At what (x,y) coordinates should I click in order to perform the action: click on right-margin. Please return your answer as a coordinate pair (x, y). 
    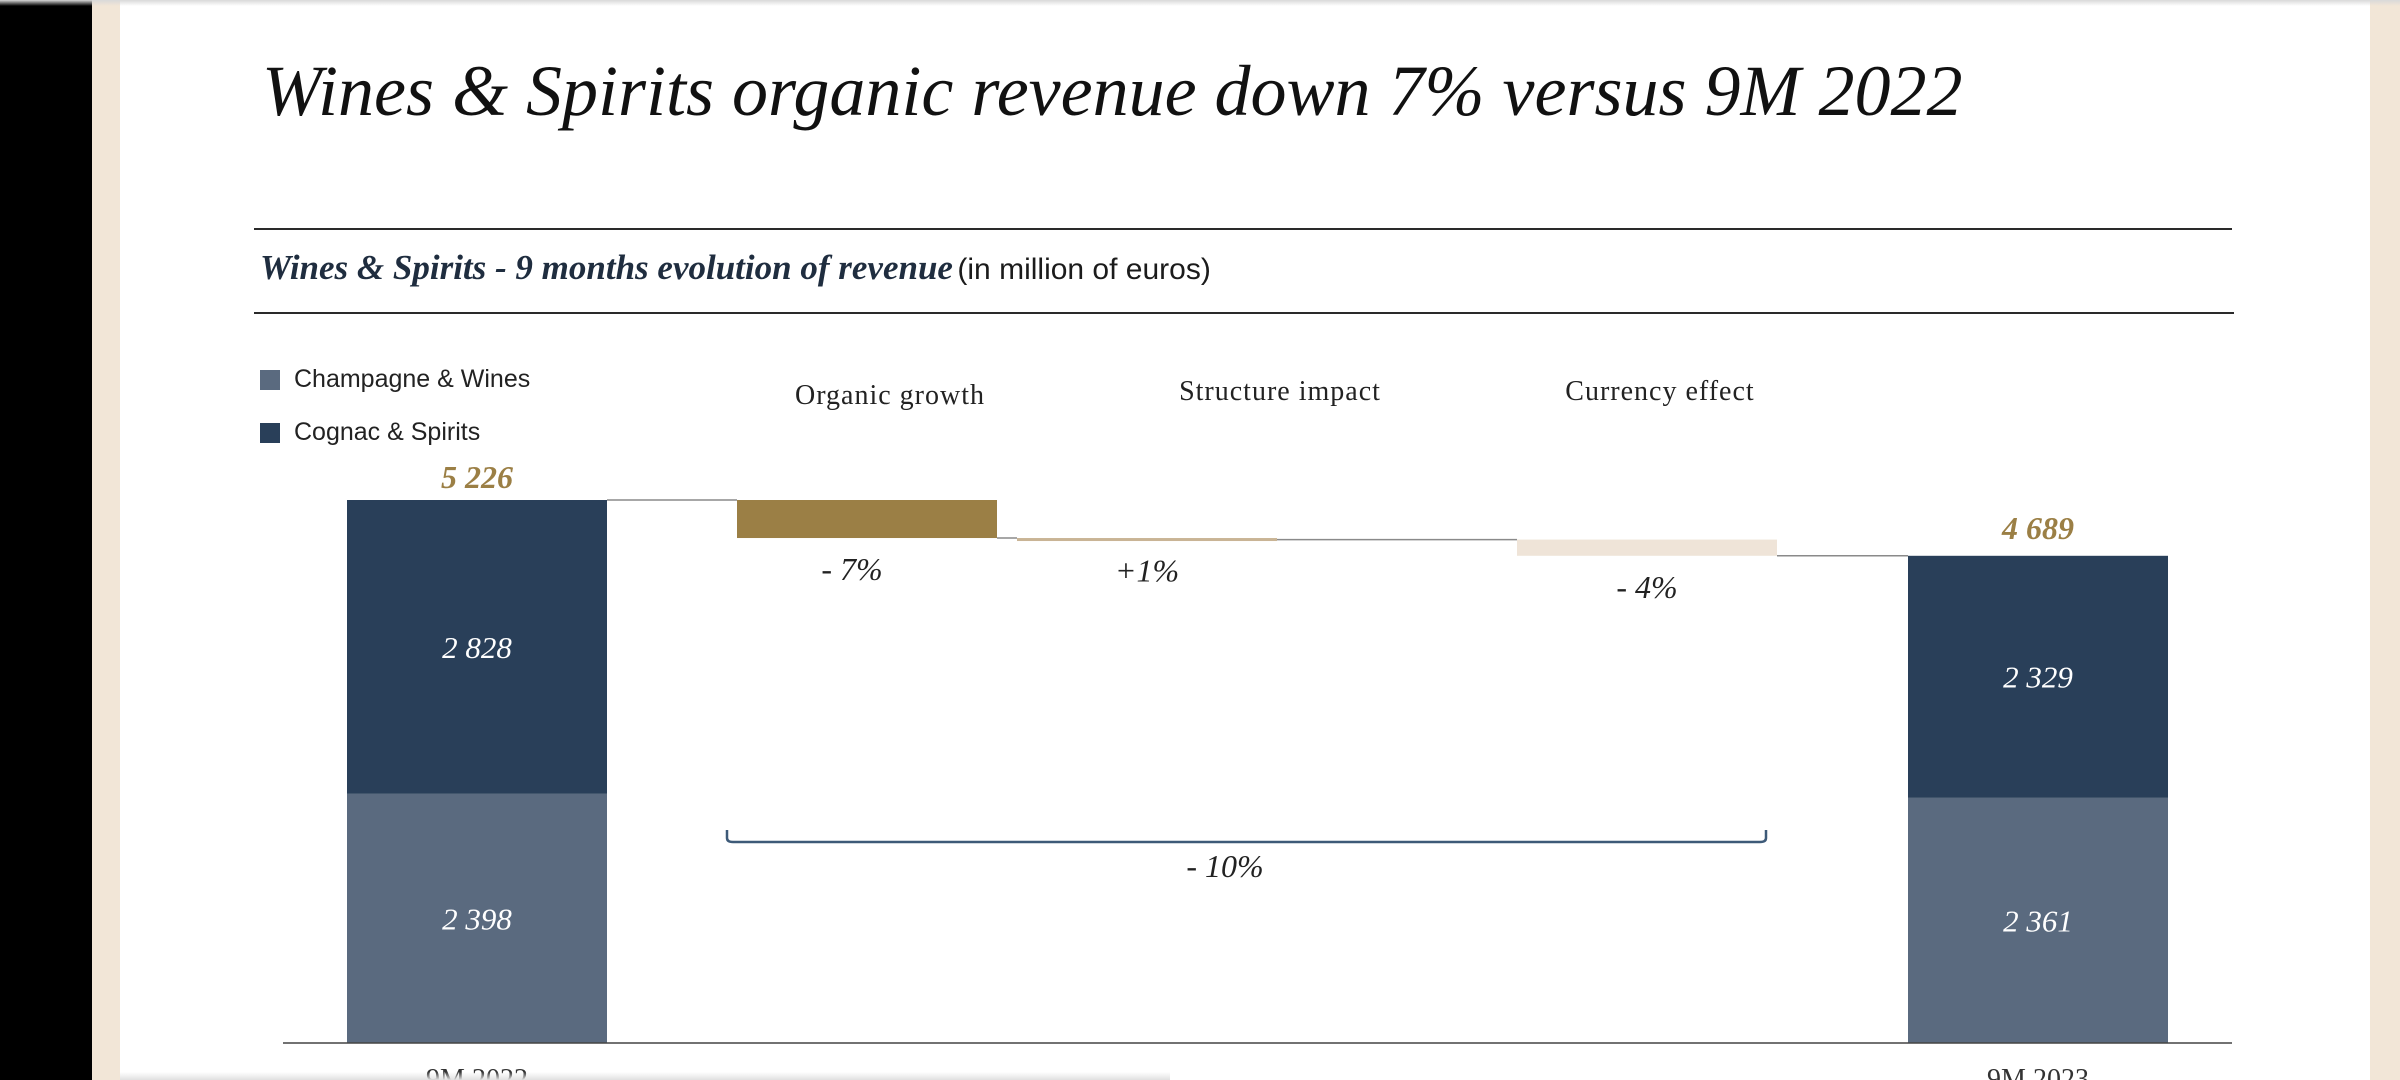
    Looking at the image, I should click on (2385, 540).